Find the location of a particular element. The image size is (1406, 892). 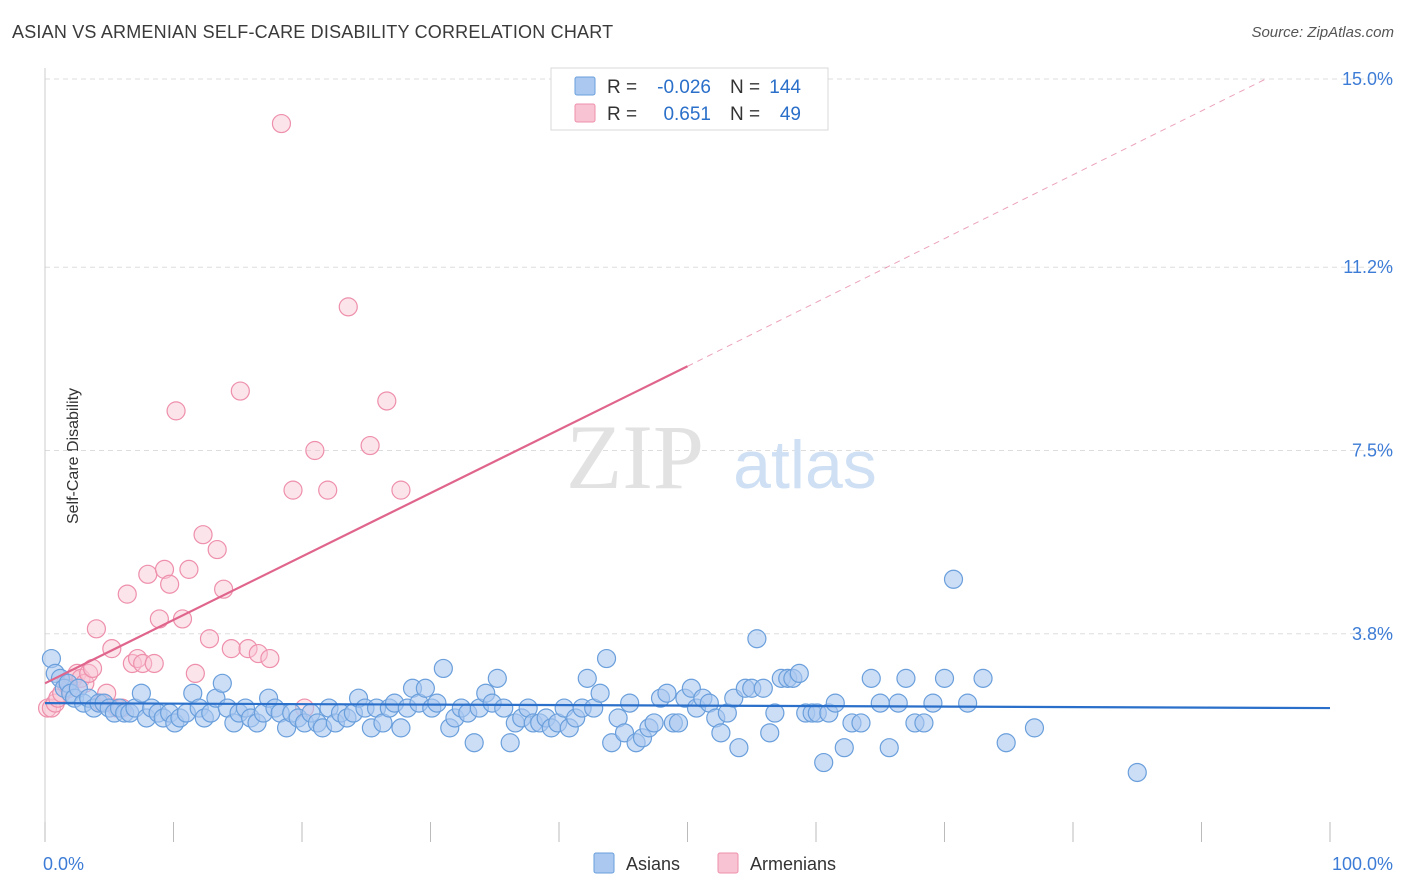

legend-box: R = -0.026 N = 144 R = 0.651 N = 49 is located at coordinates (689, 99).